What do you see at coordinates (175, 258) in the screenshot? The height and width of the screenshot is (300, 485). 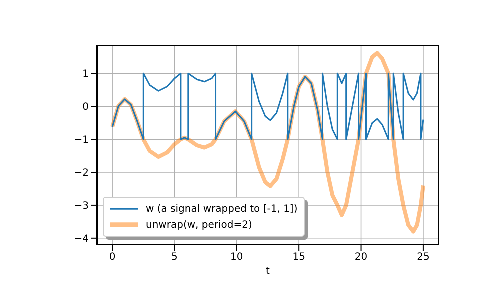 I see `x-tick-label: 5` at bounding box center [175, 258].